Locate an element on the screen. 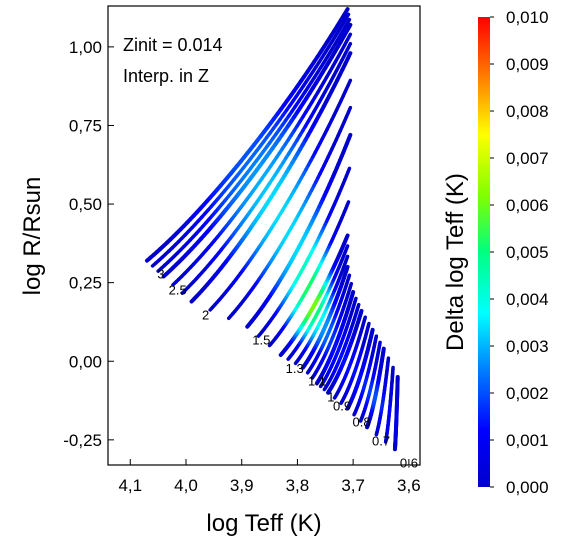 The height and width of the screenshot is (547, 561). x-tick-label: 3,8 is located at coordinates (298, 485).